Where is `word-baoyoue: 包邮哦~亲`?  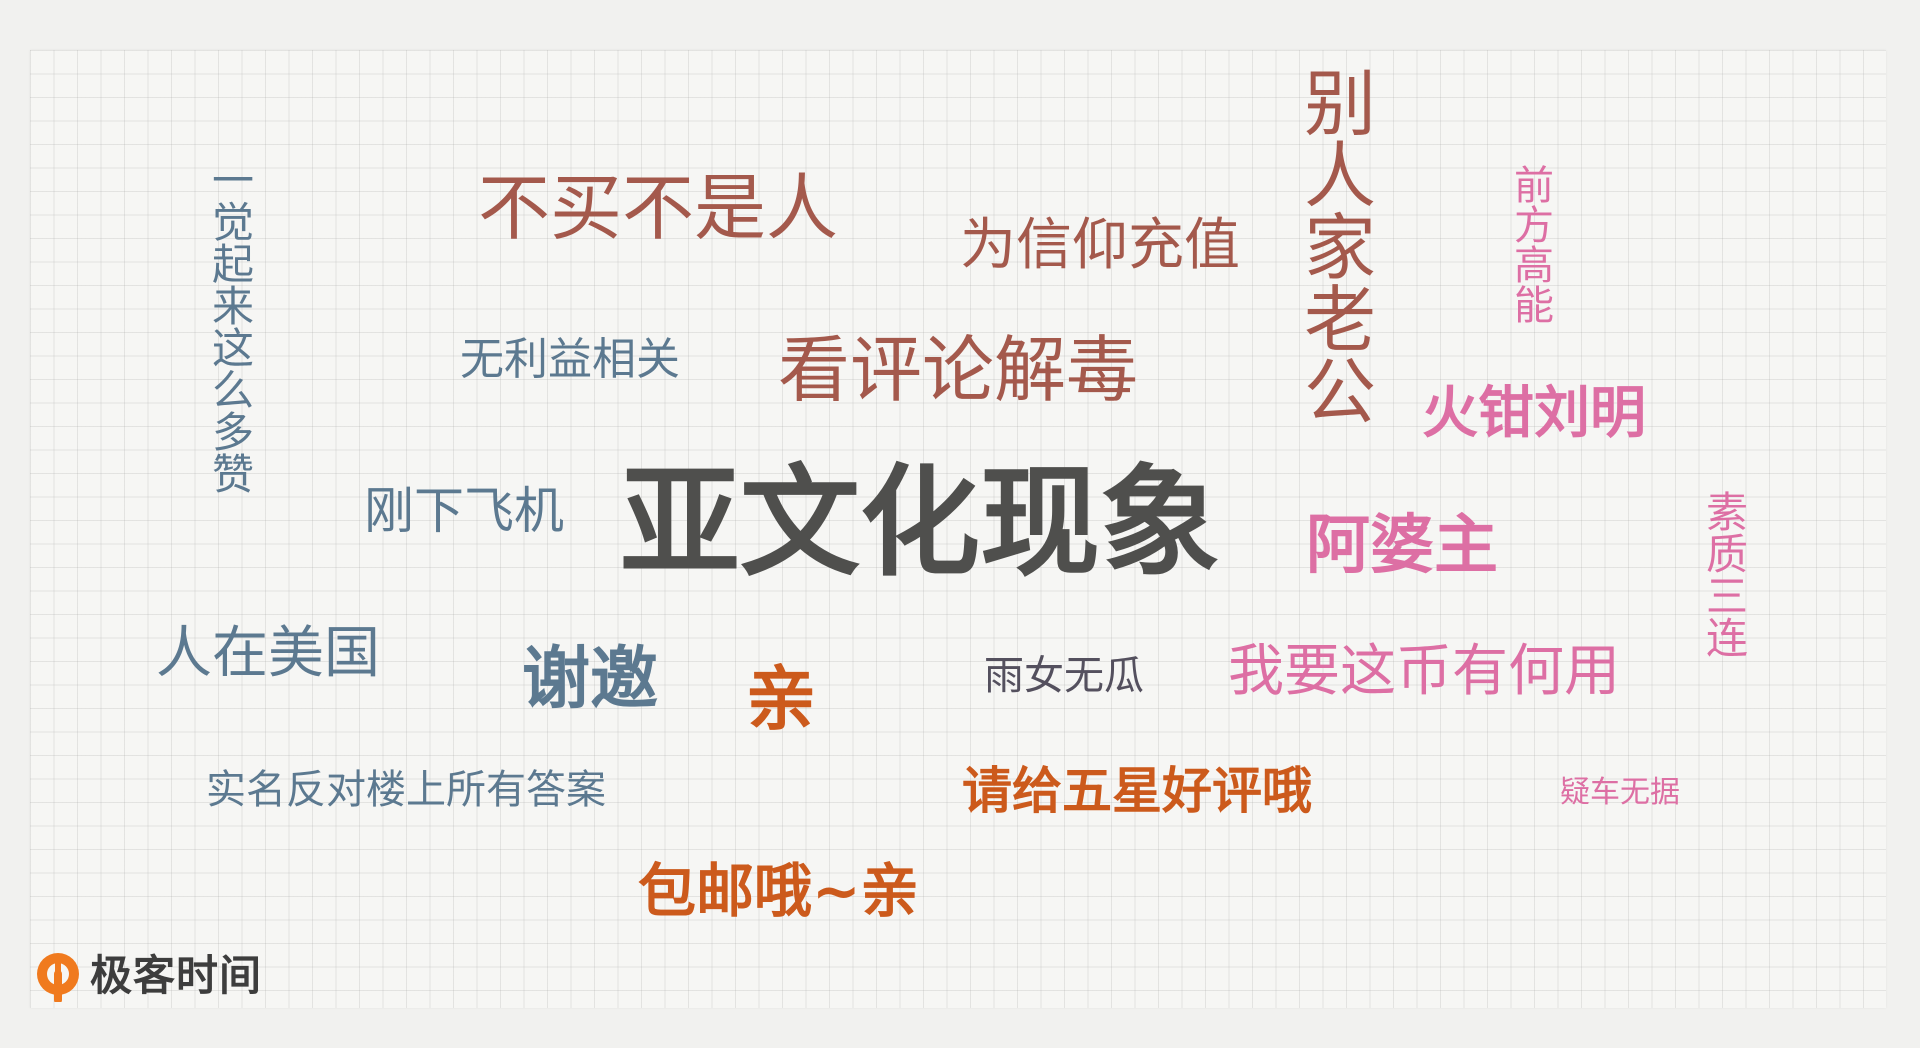
word-baoyoue: 包邮哦~亲 is located at coordinates (778, 891).